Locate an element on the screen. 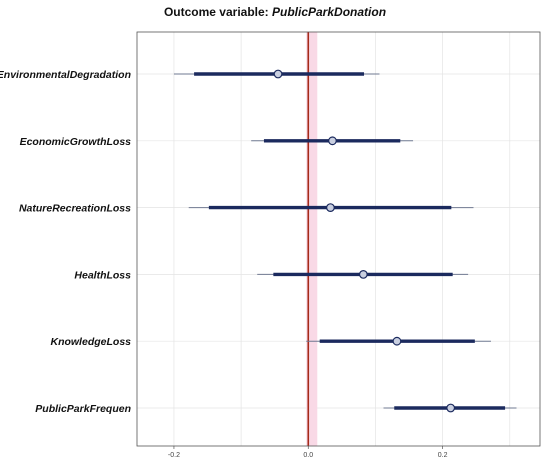 The width and height of the screenshot is (550, 461). category-label: EconomicGrowthLoss is located at coordinates (76, 142).